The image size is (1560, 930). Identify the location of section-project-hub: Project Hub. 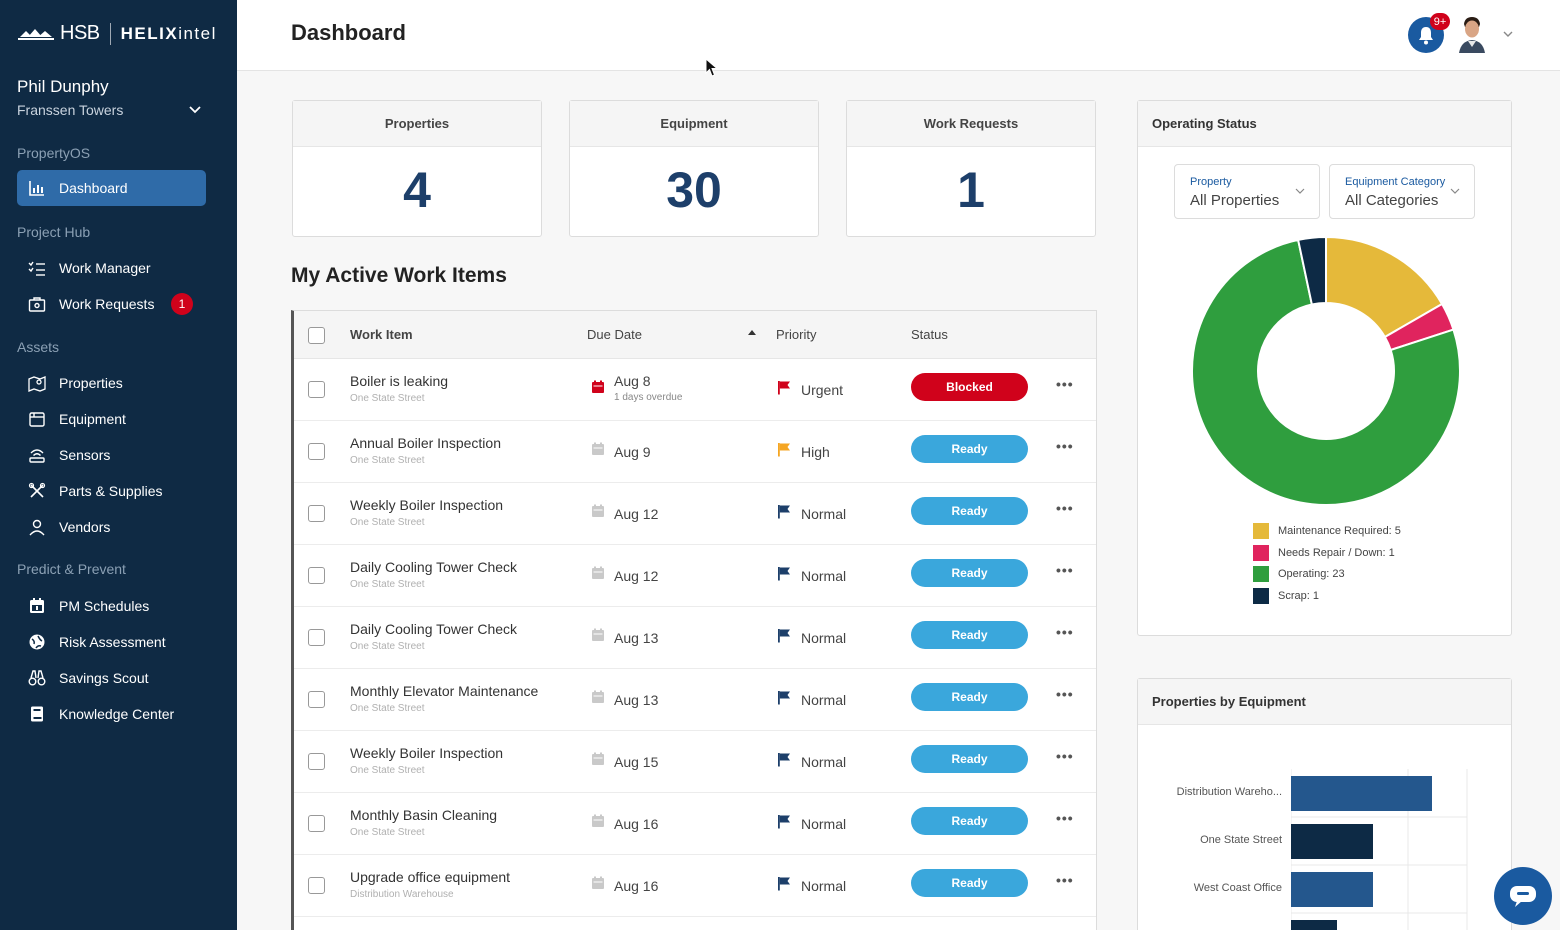
(54, 232).